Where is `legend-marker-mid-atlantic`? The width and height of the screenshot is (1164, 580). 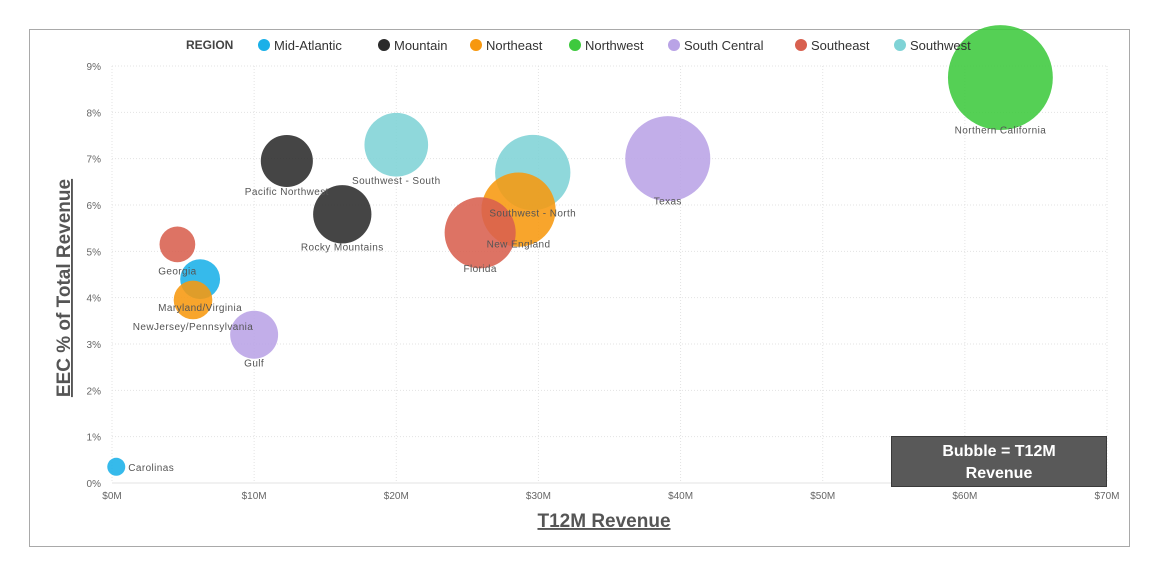
legend-marker-mid-atlantic is located at coordinates (264, 45).